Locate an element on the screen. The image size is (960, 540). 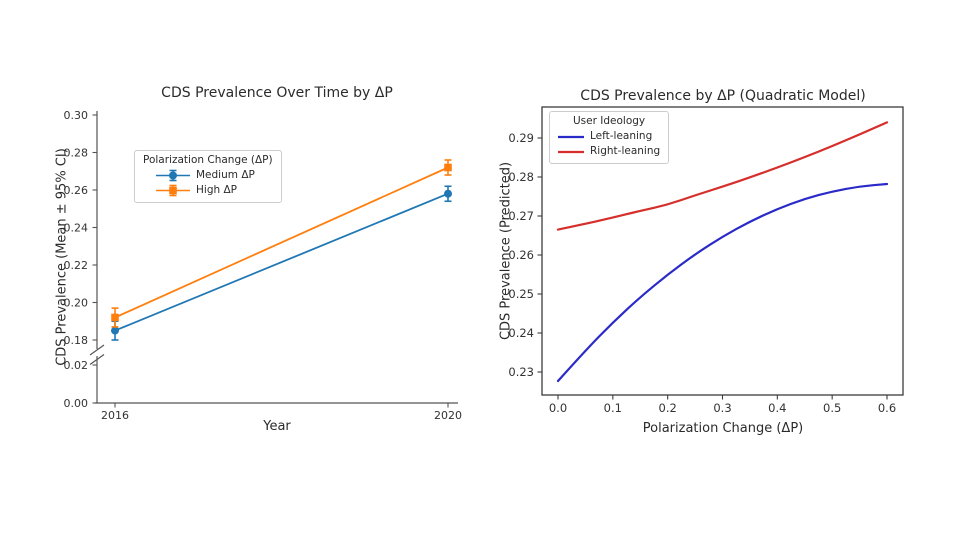
right-chart-xlabel: Polarization Change (ΔP) is located at coordinates (723, 428).